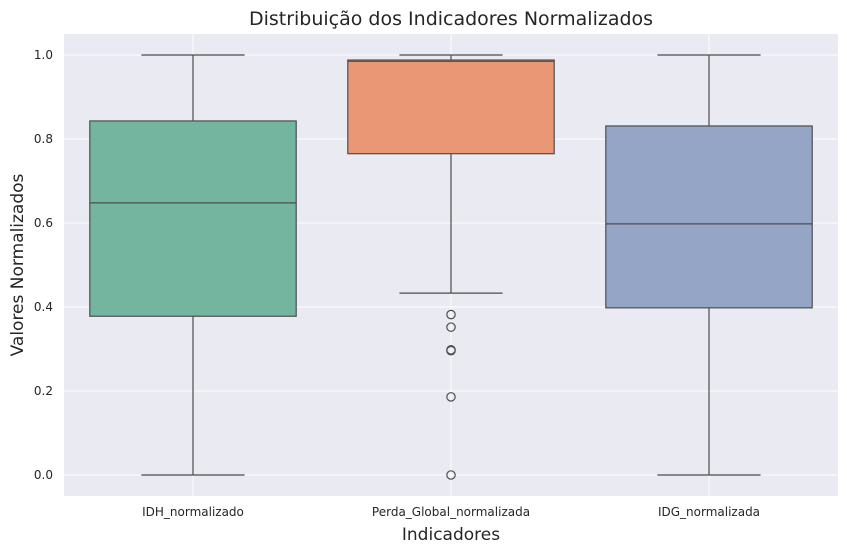 This screenshot has height=553, width=847. Describe the element at coordinates (18, 264) in the screenshot. I see `y-axis-title: Valores Normalizados` at that location.